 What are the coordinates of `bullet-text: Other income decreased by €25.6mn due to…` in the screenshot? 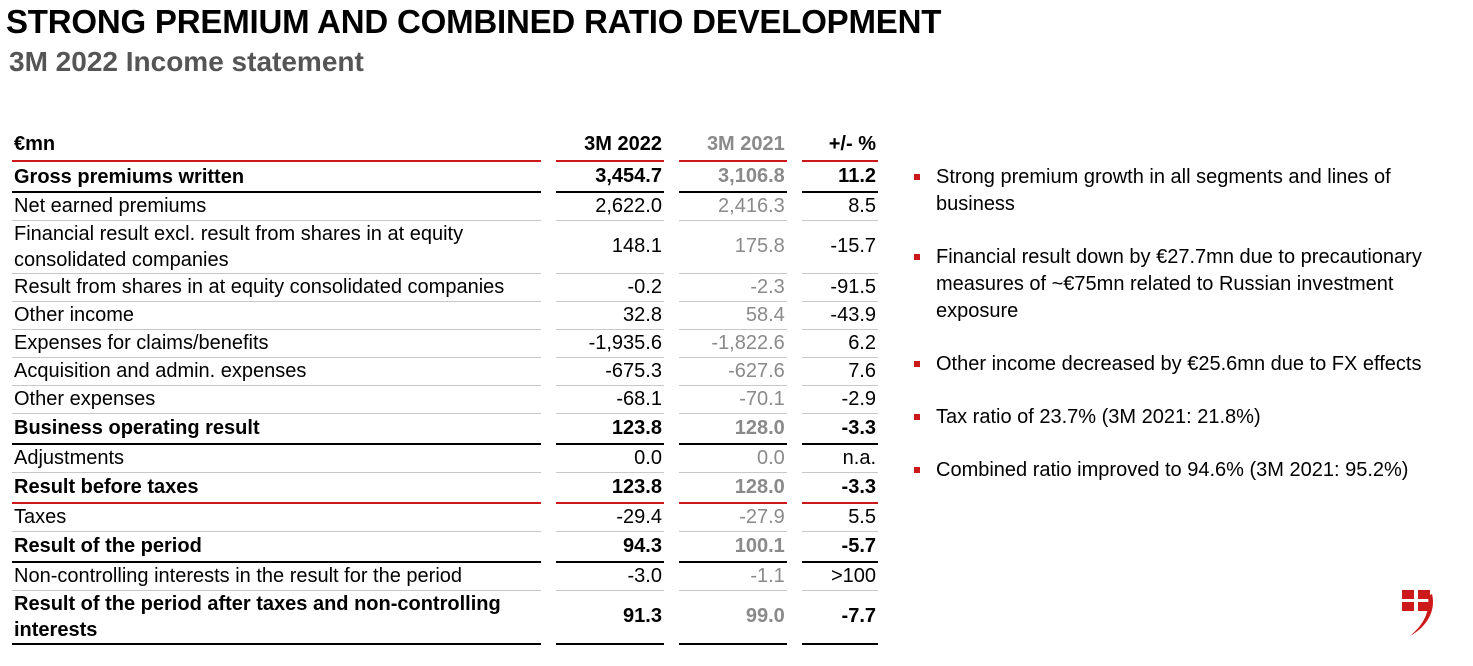 It's located at (1179, 364).